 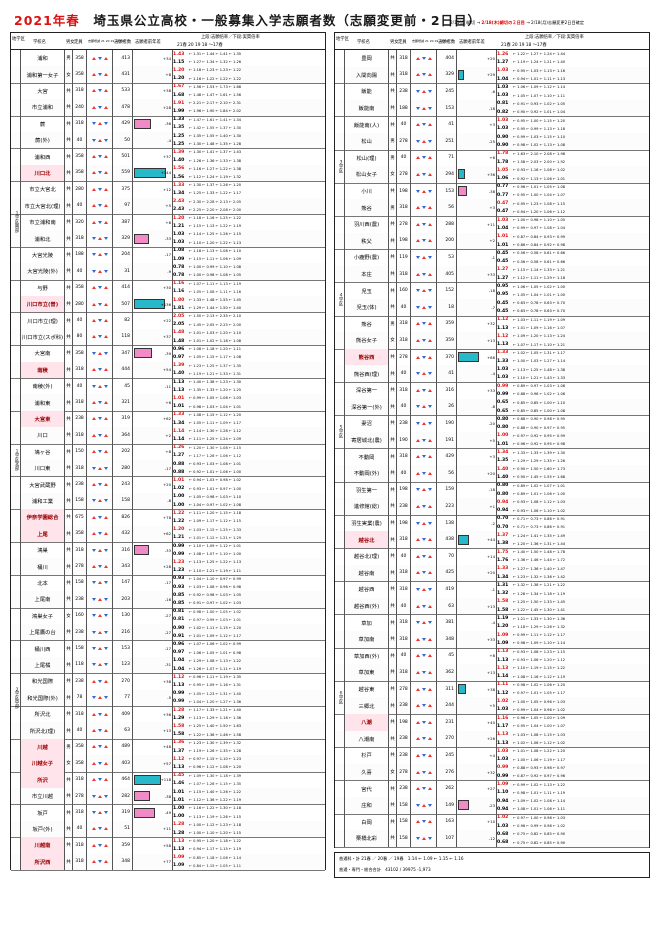 I want to click on ratio-line-actual: 1.34 ← 1.25 ← 1.33 ← 1.22 ← 1.17, so click(x=249, y=193).